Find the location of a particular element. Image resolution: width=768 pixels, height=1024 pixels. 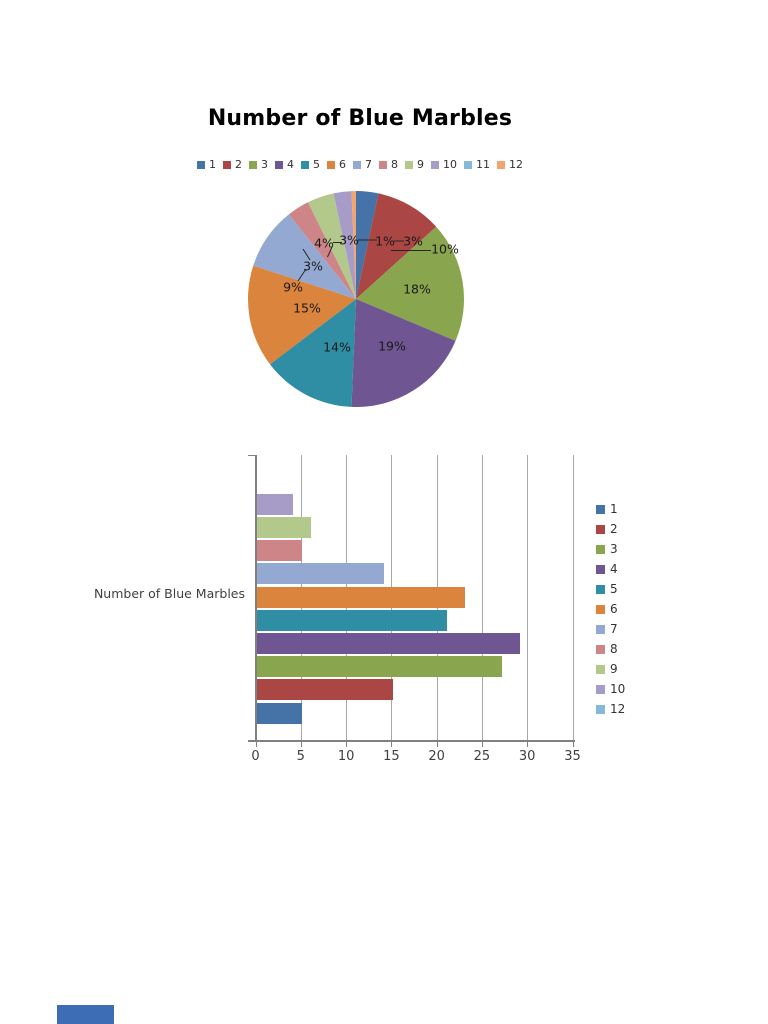

pie-data-label-4: 19% is located at coordinates (392, 346).